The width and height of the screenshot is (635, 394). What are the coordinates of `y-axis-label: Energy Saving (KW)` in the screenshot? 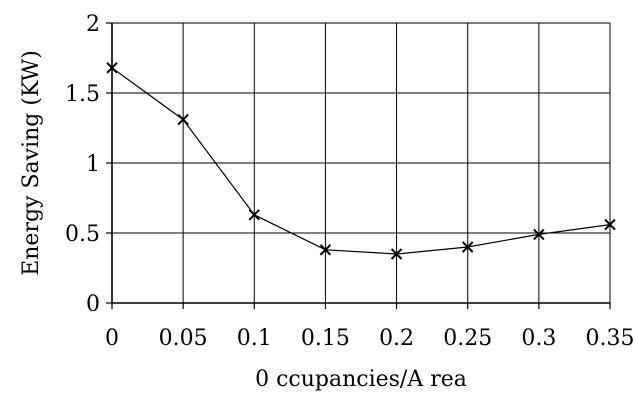 It's located at (31, 163).